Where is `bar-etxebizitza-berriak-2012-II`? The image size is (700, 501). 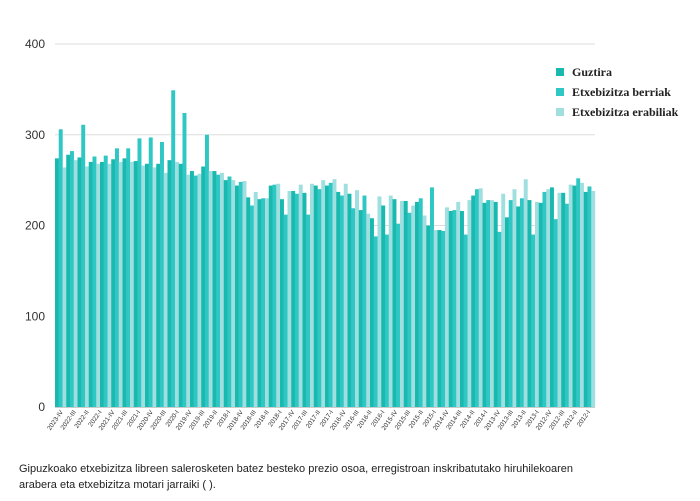 bar-etxebizitza-berriak-2012-II is located at coordinates (578, 292).